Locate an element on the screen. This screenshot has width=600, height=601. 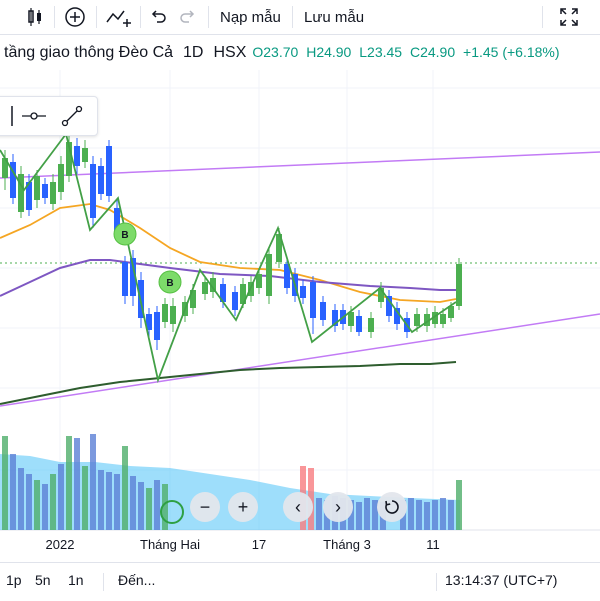
trend-line-icon is located at coordinates (72, 116).